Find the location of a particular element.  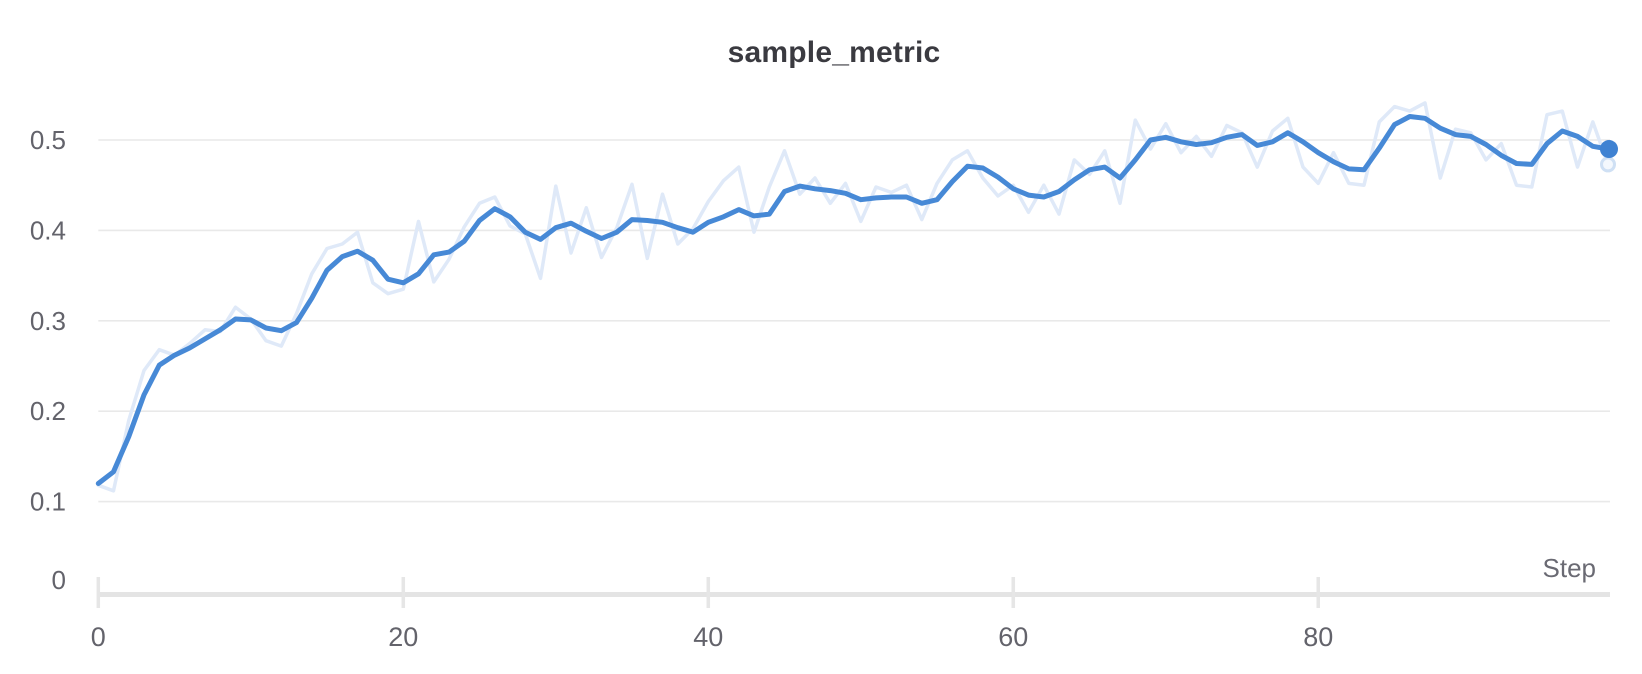

y-tick-label: 0.3 is located at coordinates (48, 321).